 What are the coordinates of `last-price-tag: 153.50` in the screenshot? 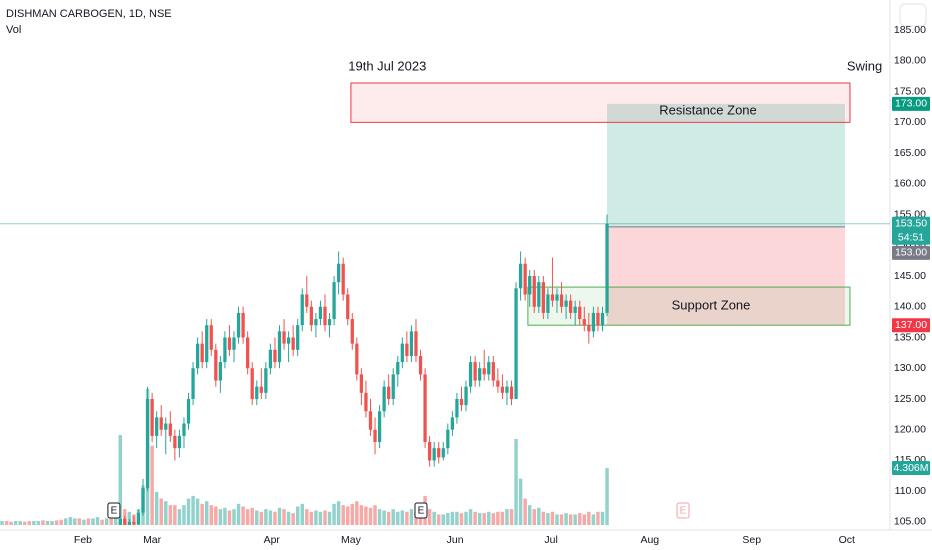 It's located at (911, 224).